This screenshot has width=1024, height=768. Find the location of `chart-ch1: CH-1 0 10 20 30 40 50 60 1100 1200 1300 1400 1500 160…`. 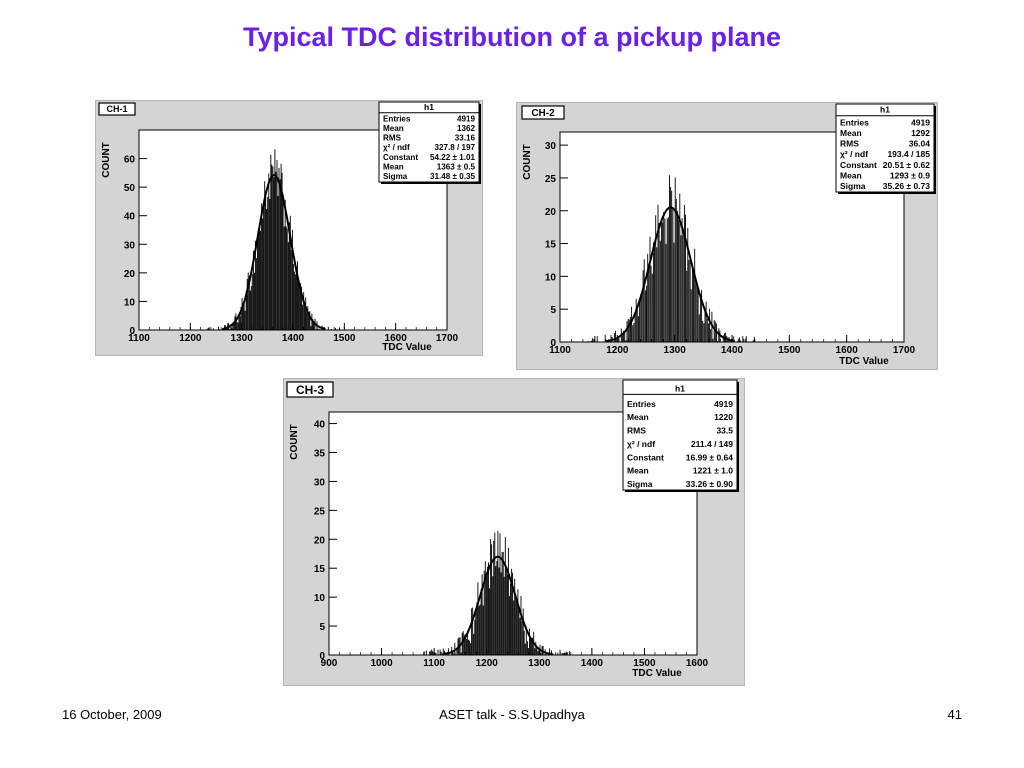

chart-ch1: CH-1 0 10 20 30 40 50 60 1100 1200 1300 1400 1500 160… is located at coordinates (289, 228).